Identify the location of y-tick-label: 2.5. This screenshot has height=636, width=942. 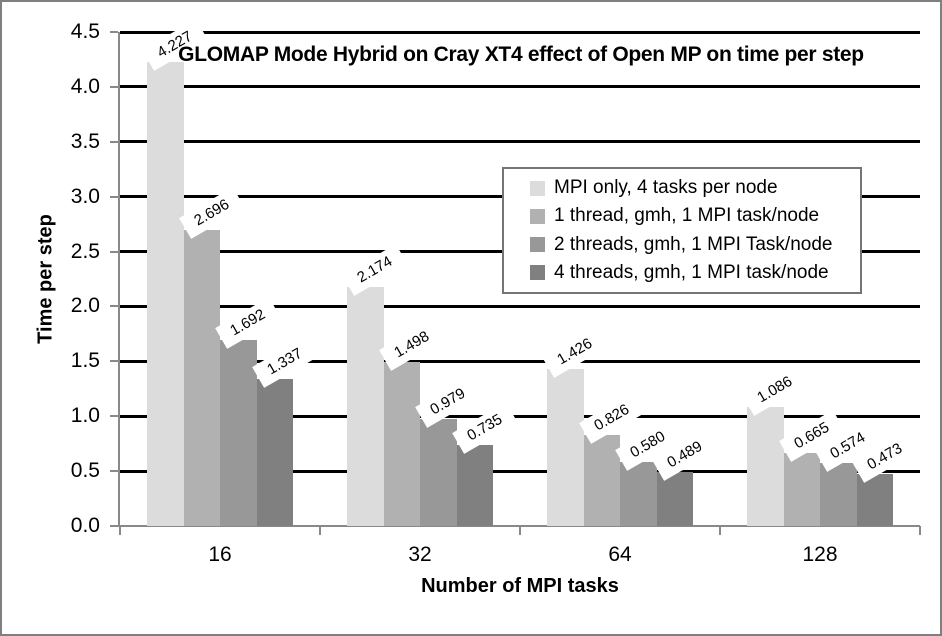
(85, 251).